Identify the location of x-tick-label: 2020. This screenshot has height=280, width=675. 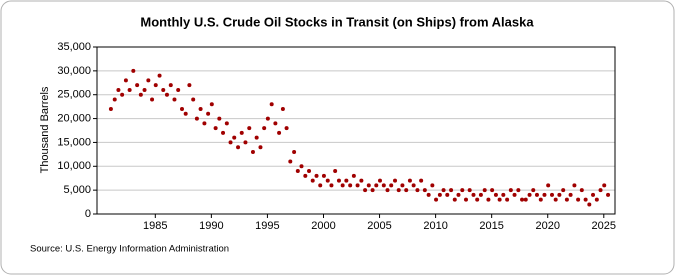
(547, 226).